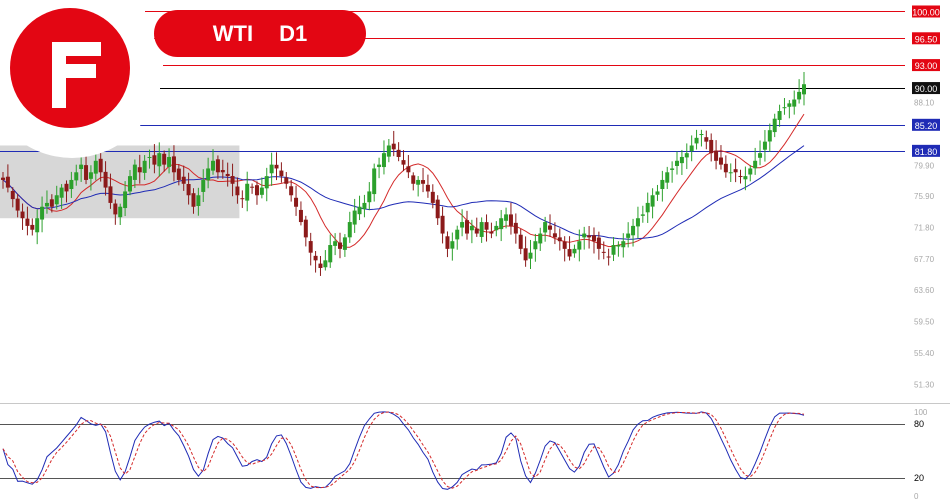 This screenshot has width=950, height=500. I want to click on level-tag-81-80: 81.80, so click(926, 152).